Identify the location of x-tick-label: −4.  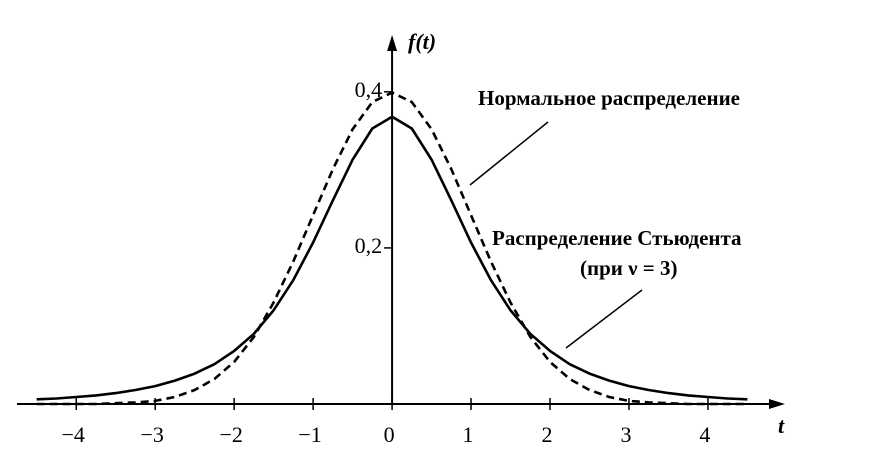
(73, 434).